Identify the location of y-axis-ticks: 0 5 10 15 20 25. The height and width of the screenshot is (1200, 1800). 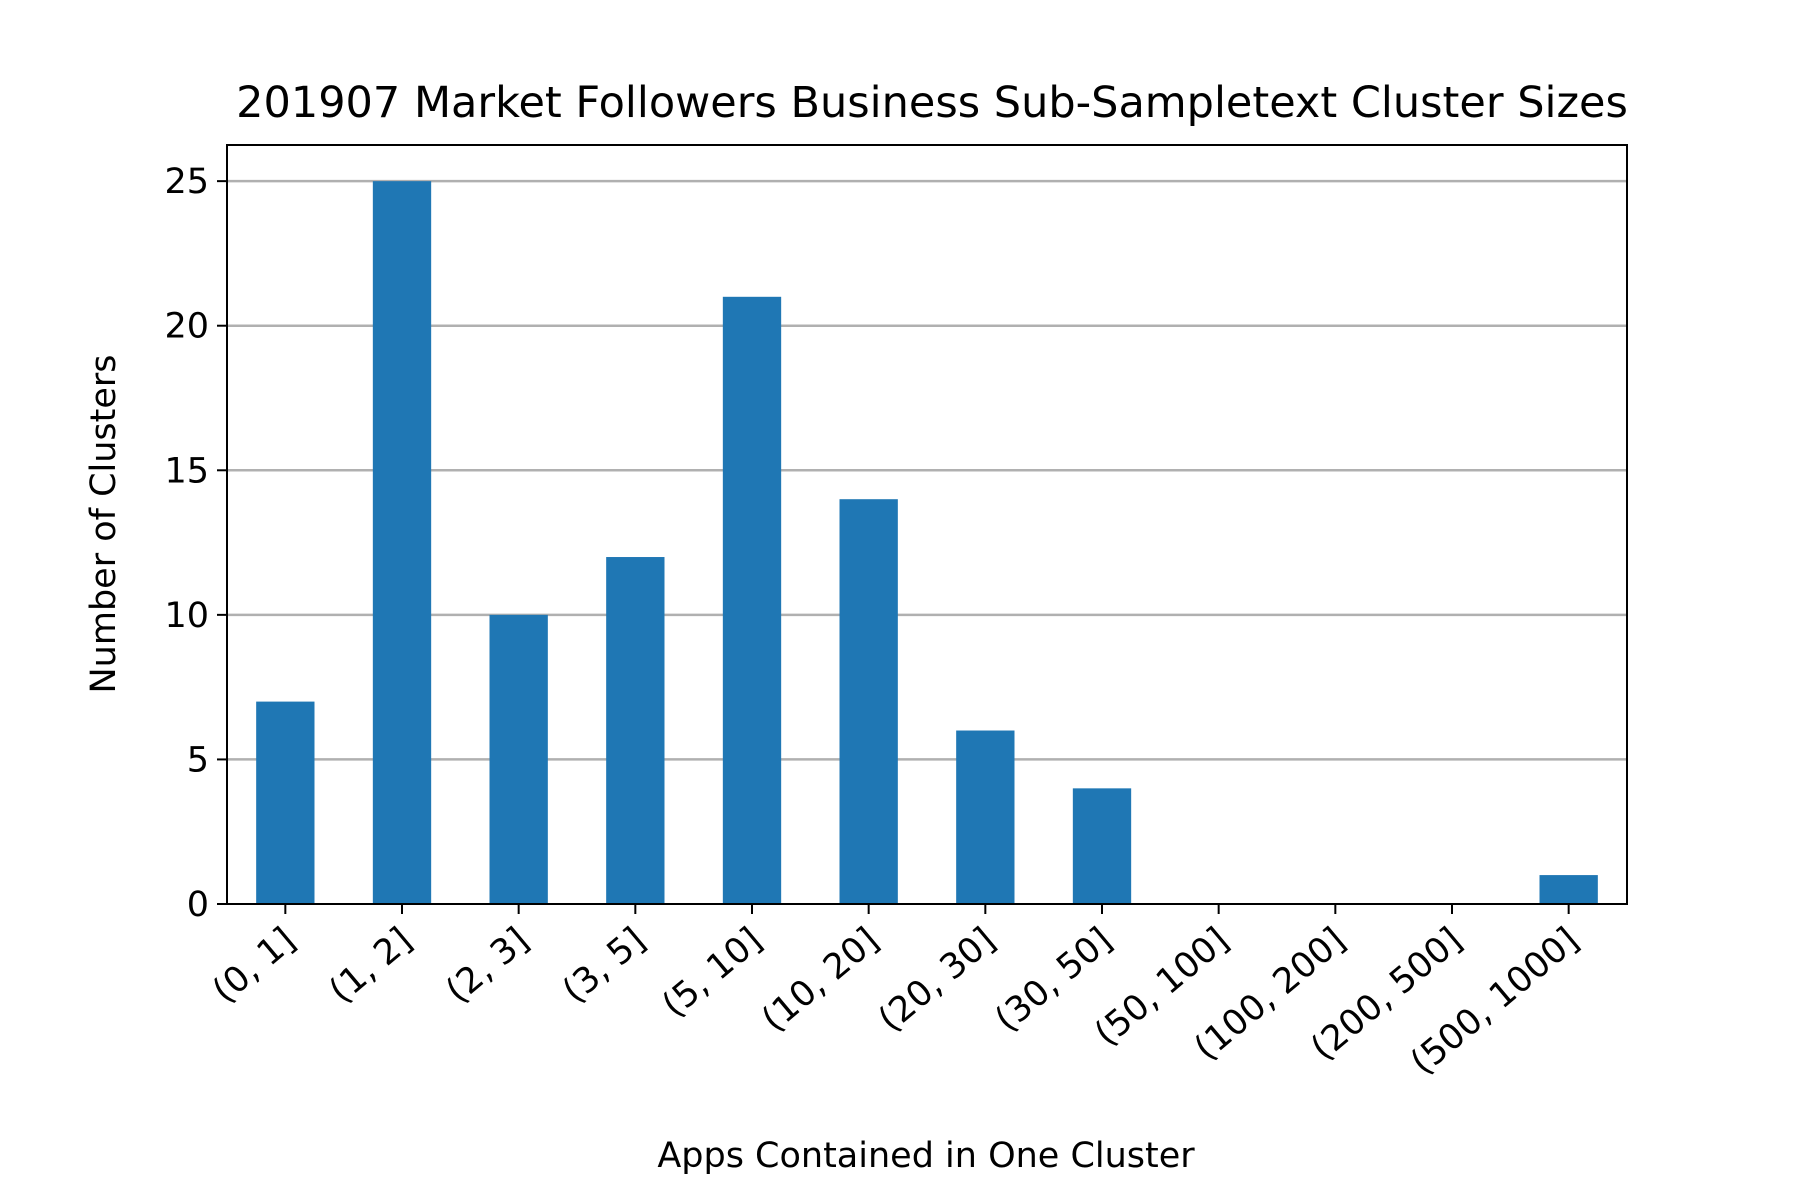
(195, 543).